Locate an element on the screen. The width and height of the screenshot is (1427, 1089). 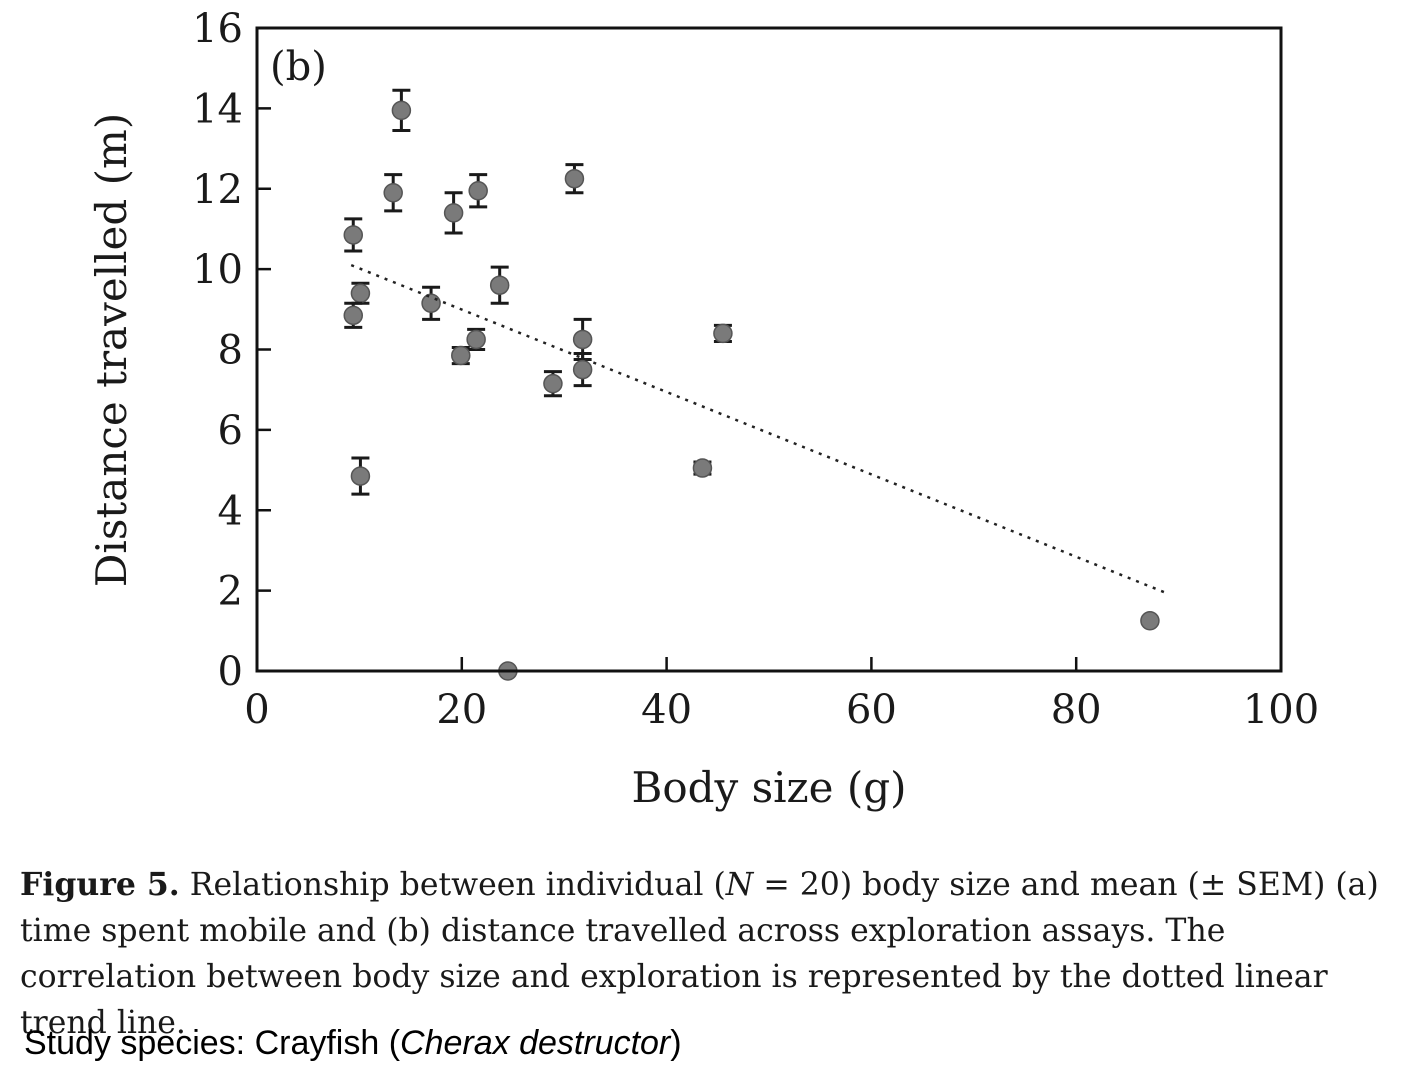
species-suffix: ) is located at coordinates (676, 1043).